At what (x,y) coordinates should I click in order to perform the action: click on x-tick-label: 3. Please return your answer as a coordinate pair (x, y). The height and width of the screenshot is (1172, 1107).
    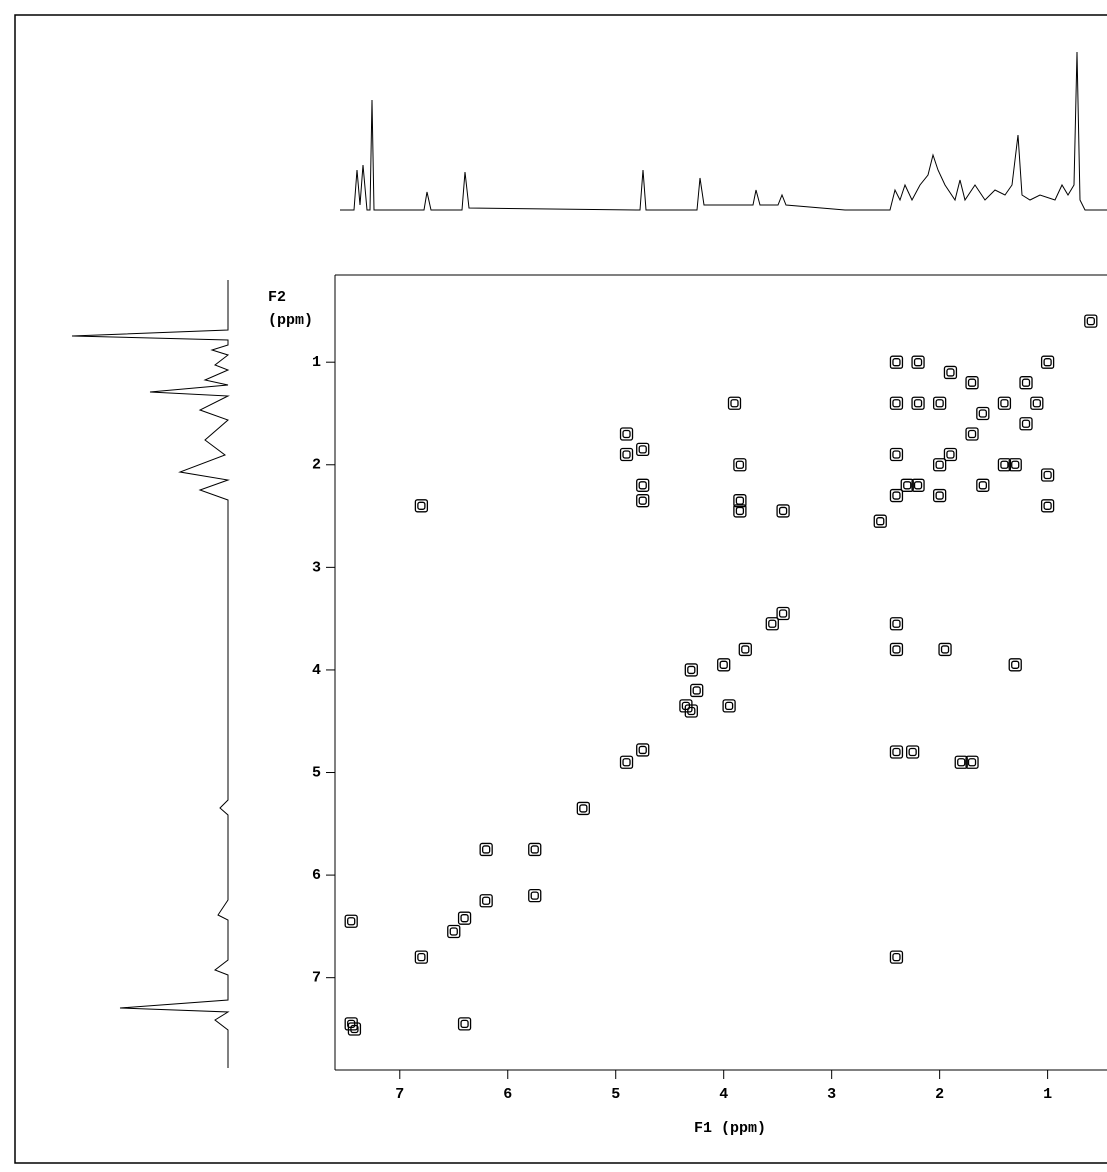
    Looking at the image, I should click on (831, 1094).